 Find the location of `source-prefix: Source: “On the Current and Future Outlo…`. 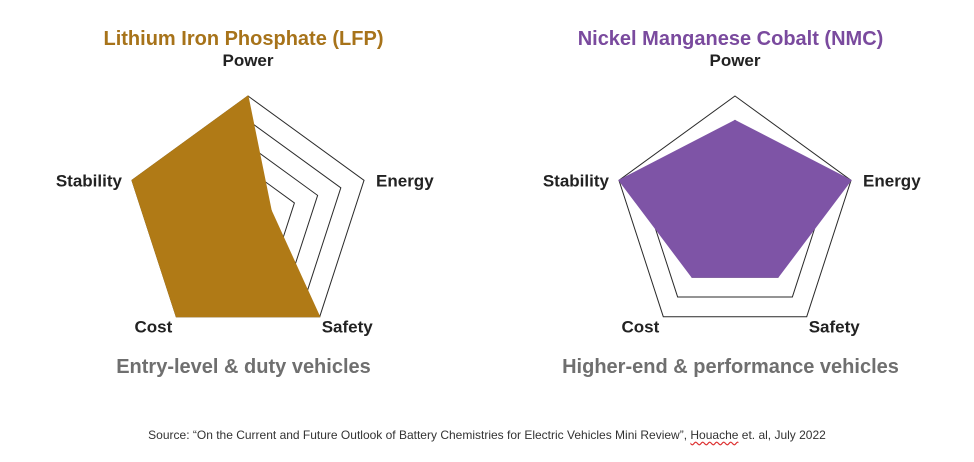

source-prefix: Source: “On the Current and Future Outlo… is located at coordinates (419, 435).